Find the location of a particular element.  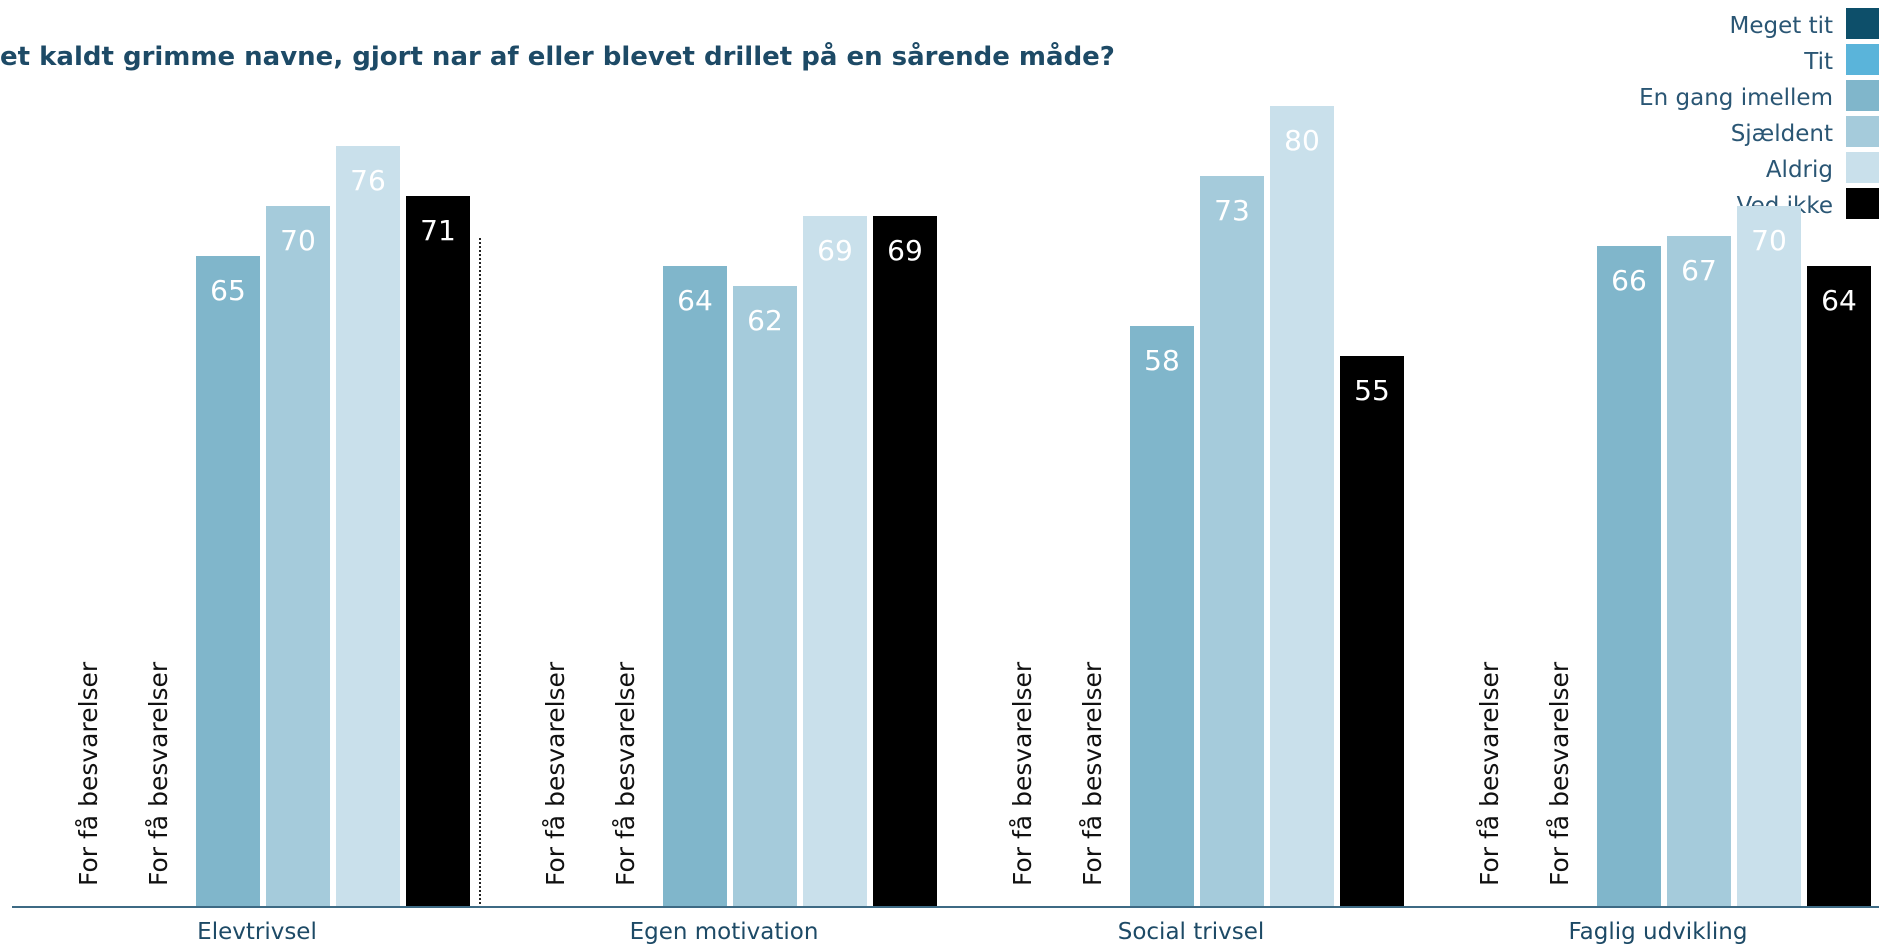

bar-elevtrivsel-en-gang-imellem is located at coordinates (228, 581).